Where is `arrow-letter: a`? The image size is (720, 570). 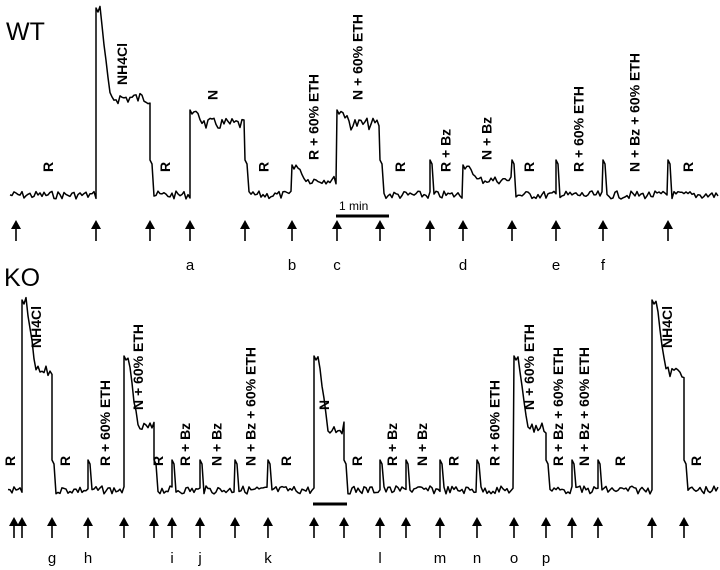 arrow-letter: a is located at coordinates (190, 265).